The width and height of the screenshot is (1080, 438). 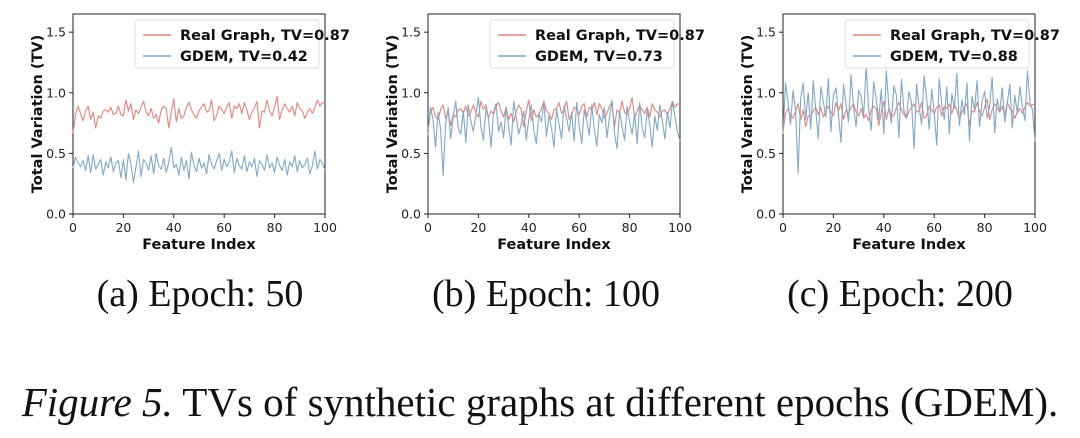 I want to click on figure-caption-label: Figure 5., so click(x=97, y=402).